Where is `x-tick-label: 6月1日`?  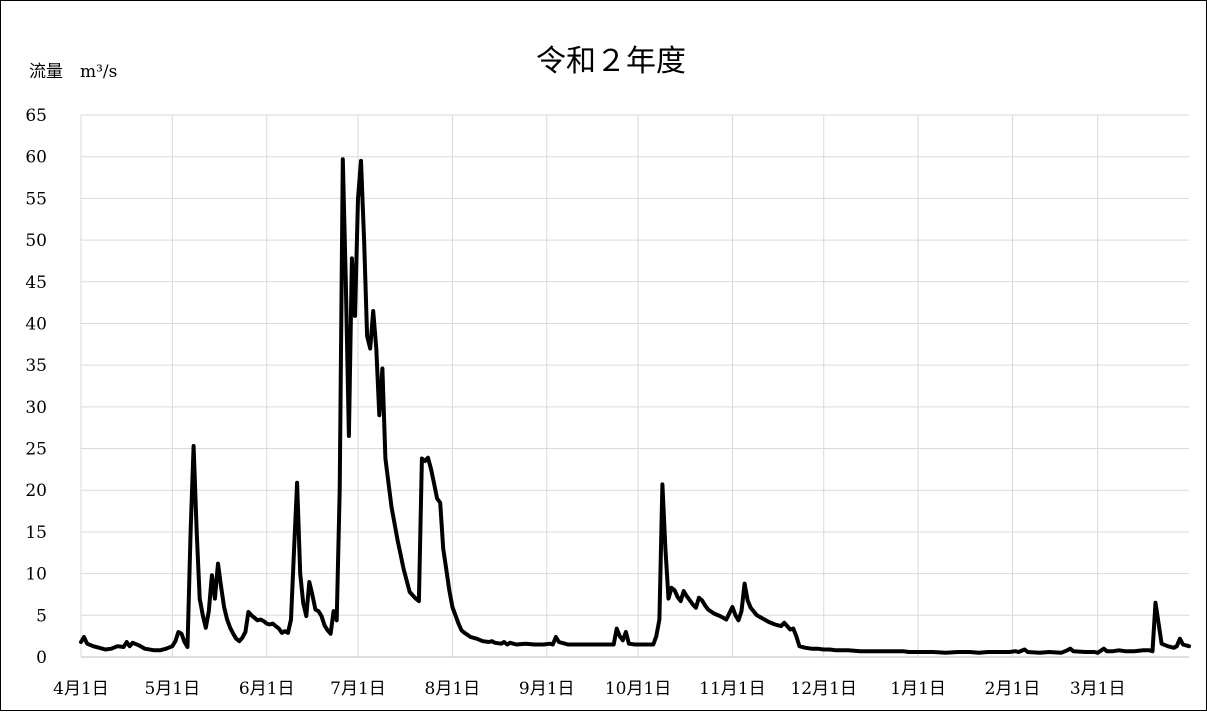 x-tick-label: 6月1日 is located at coordinates (267, 689).